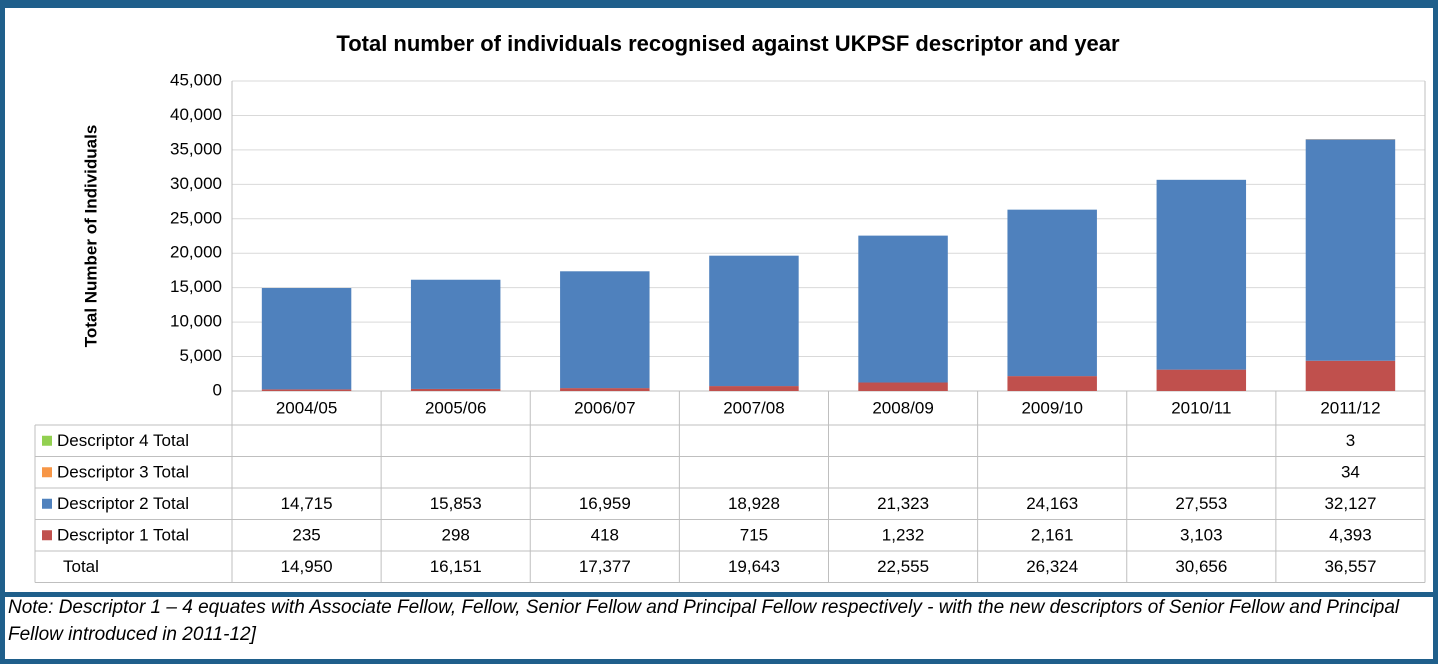 The height and width of the screenshot is (664, 1438). What do you see at coordinates (1201, 535) in the screenshot?
I see `table-value: 3,103` at bounding box center [1201, 535].